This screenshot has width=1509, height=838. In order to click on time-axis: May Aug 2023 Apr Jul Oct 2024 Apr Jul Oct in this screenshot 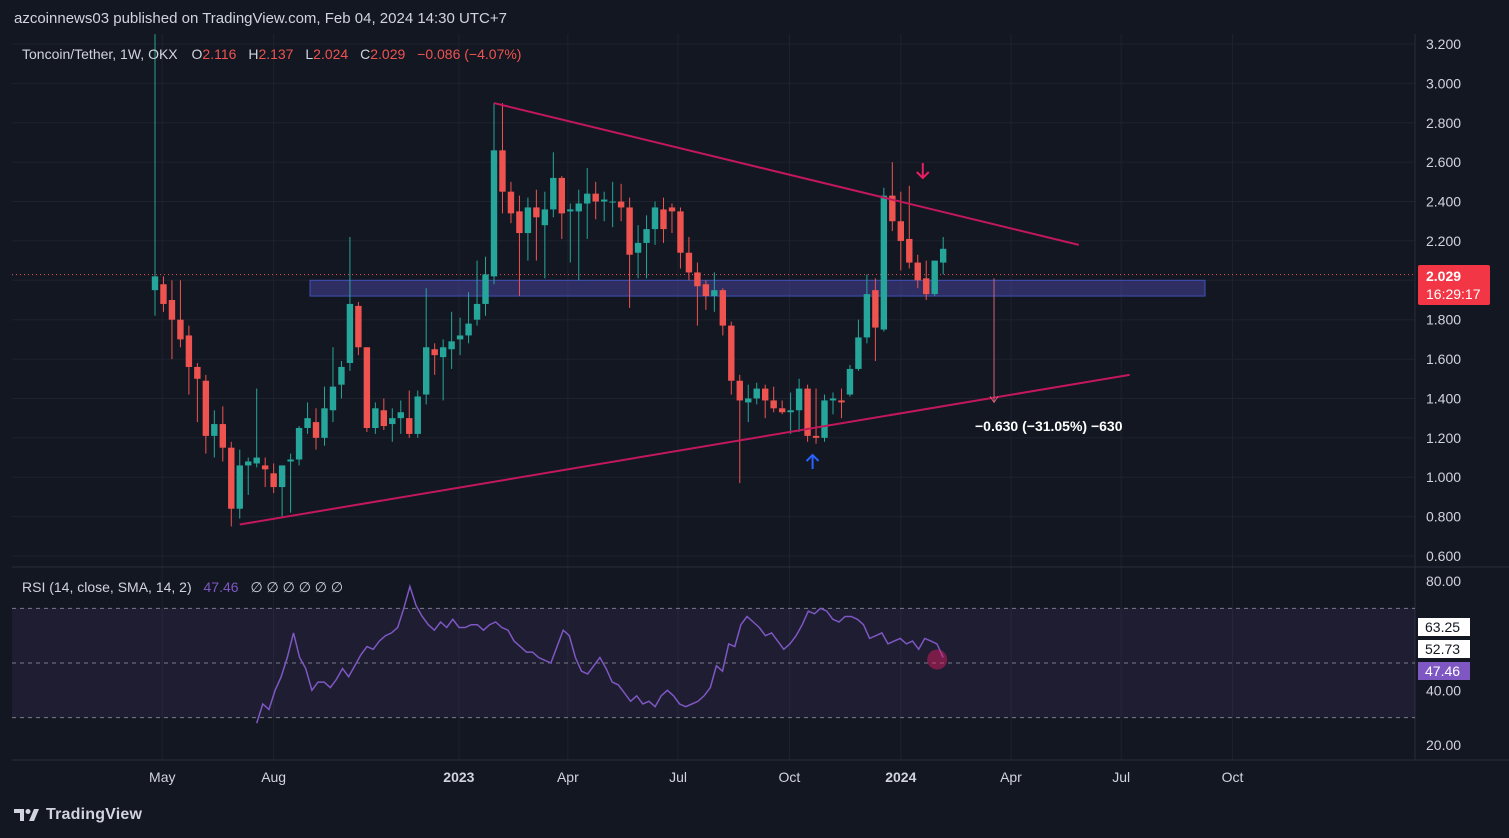, I will do `click(696, 777)`.